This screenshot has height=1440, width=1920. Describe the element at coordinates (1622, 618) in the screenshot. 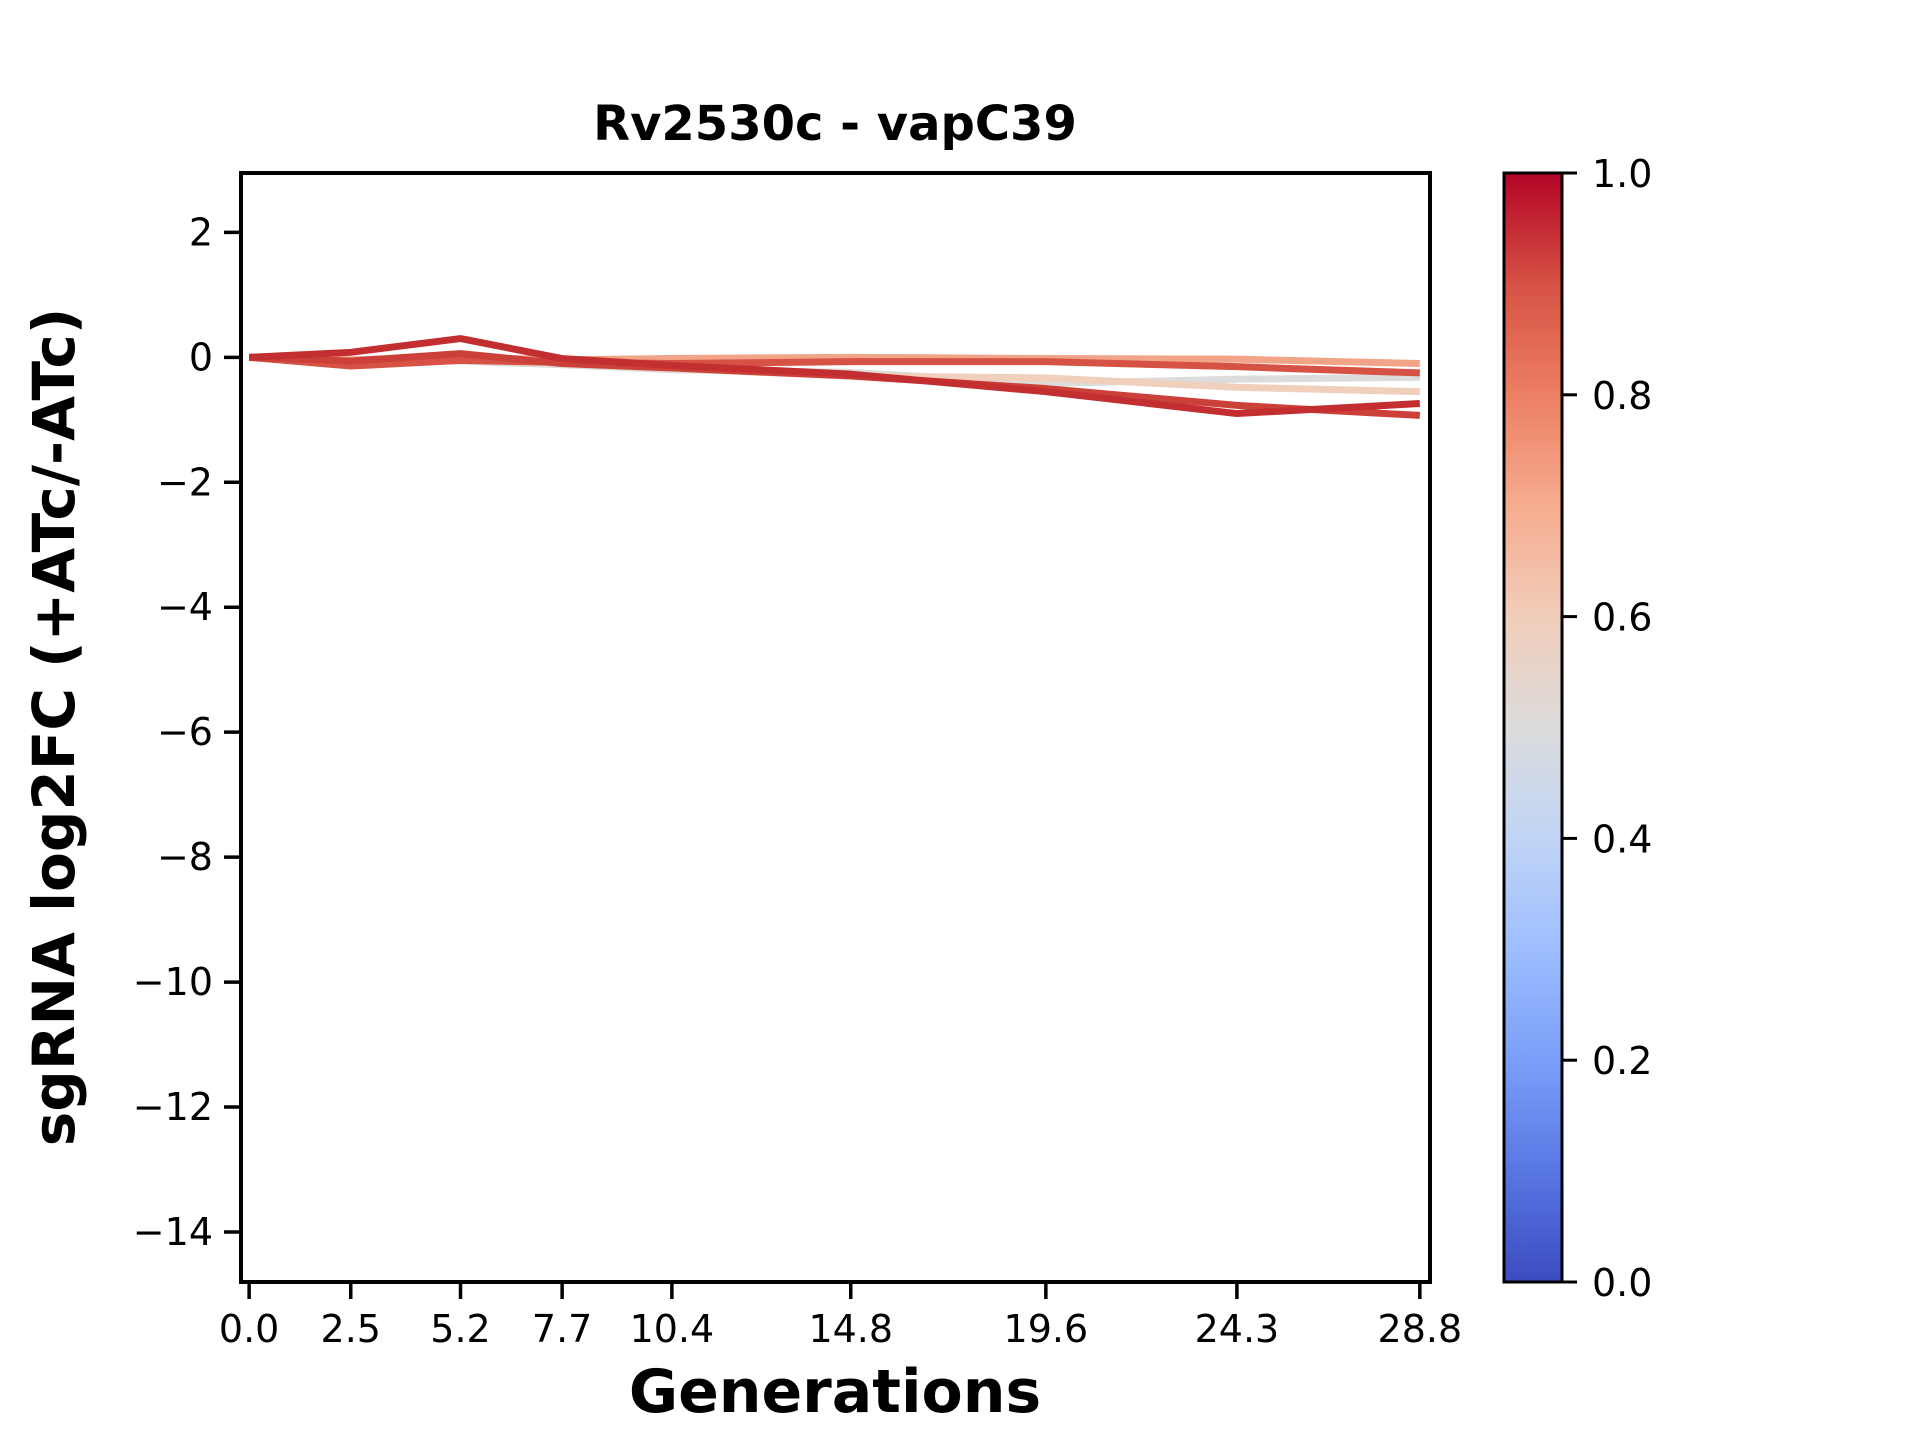

I see `colorbar-tick-label: 0.6` at that location.